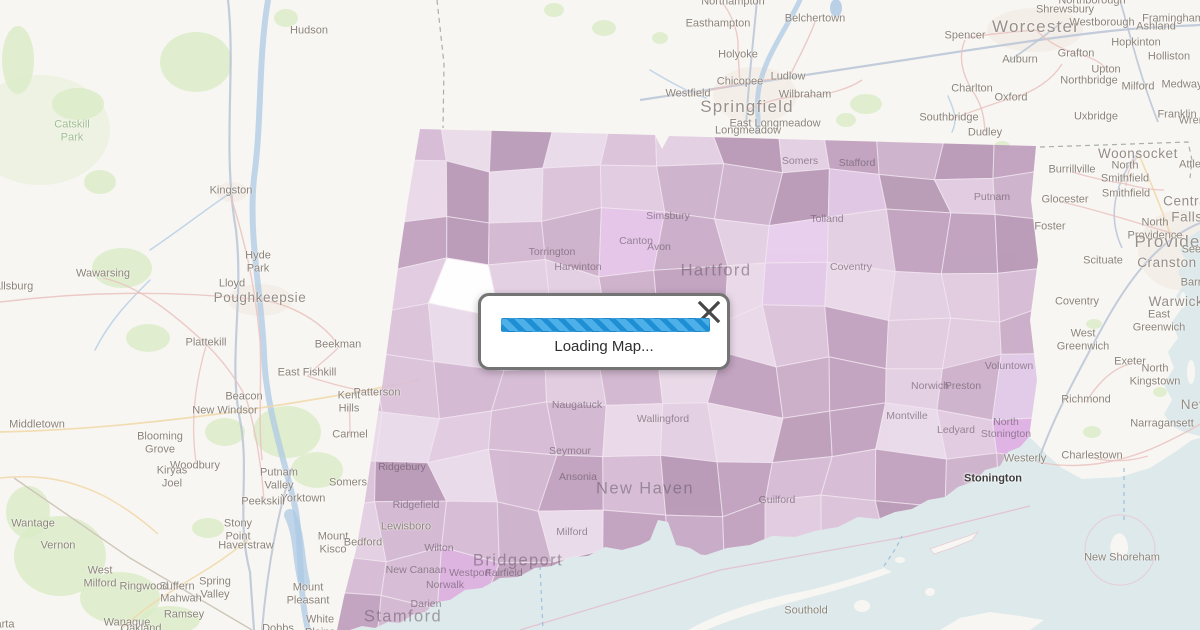 This screenshot has height=630, width=1200. Describe the element at coordinates (605, 325) in the screenshot. I see `progress-bar` at that location.